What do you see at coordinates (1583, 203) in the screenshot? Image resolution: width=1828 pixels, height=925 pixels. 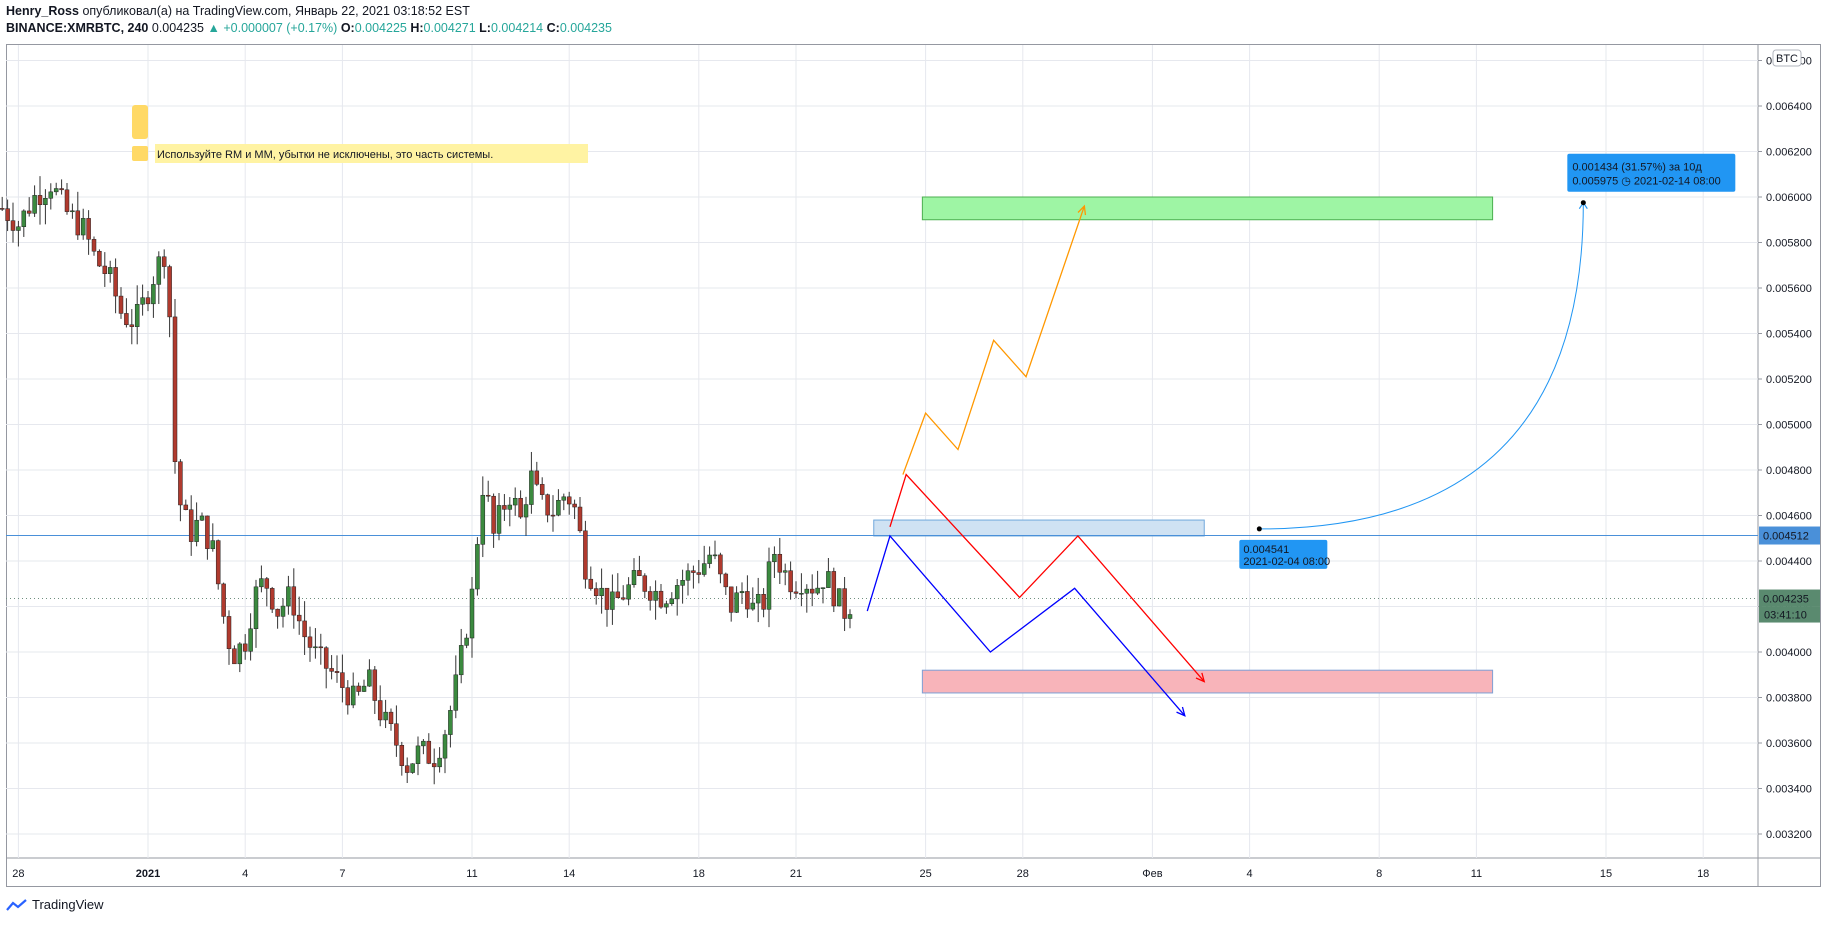 I see `measure-end-point` at bounding box center [1583, 203].